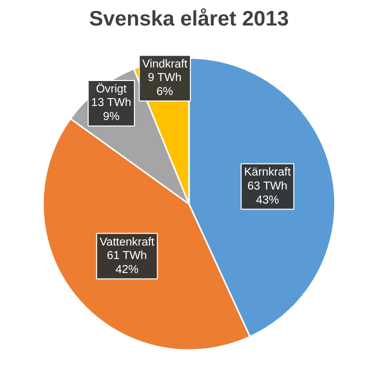  I want to click on data-label: 63 TWh 43%, so click(267, 193).